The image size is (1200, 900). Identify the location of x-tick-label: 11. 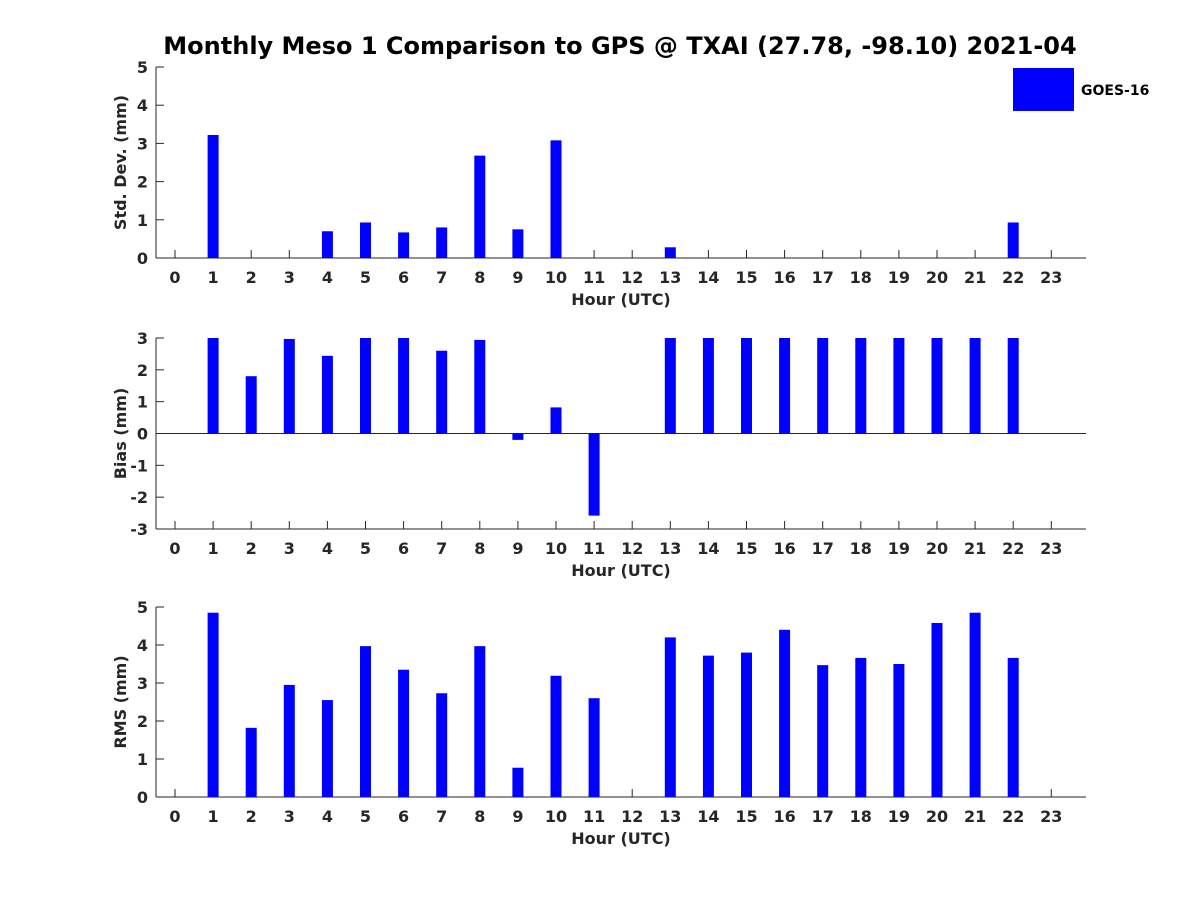
(594, 277).